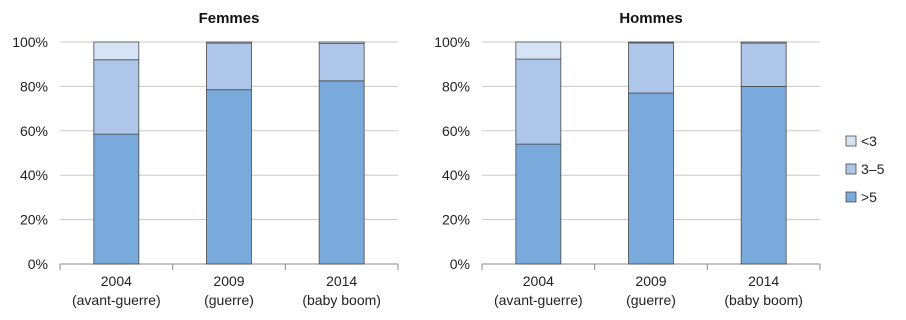  Describe the element at coordinates (869, 141) in the screenshot. I see `legend-label: <3` at that location.